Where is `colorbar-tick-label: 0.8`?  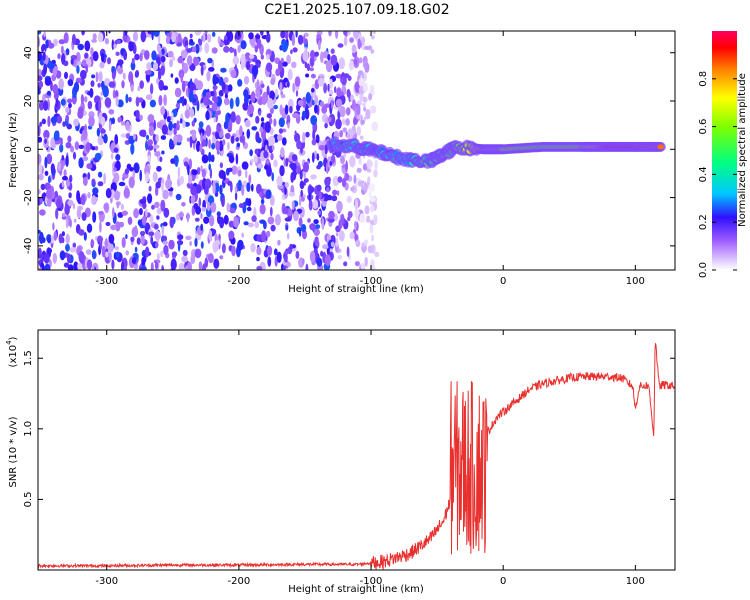 colorbar-tick-label: 0.8 is located at coordinates (703, 79).